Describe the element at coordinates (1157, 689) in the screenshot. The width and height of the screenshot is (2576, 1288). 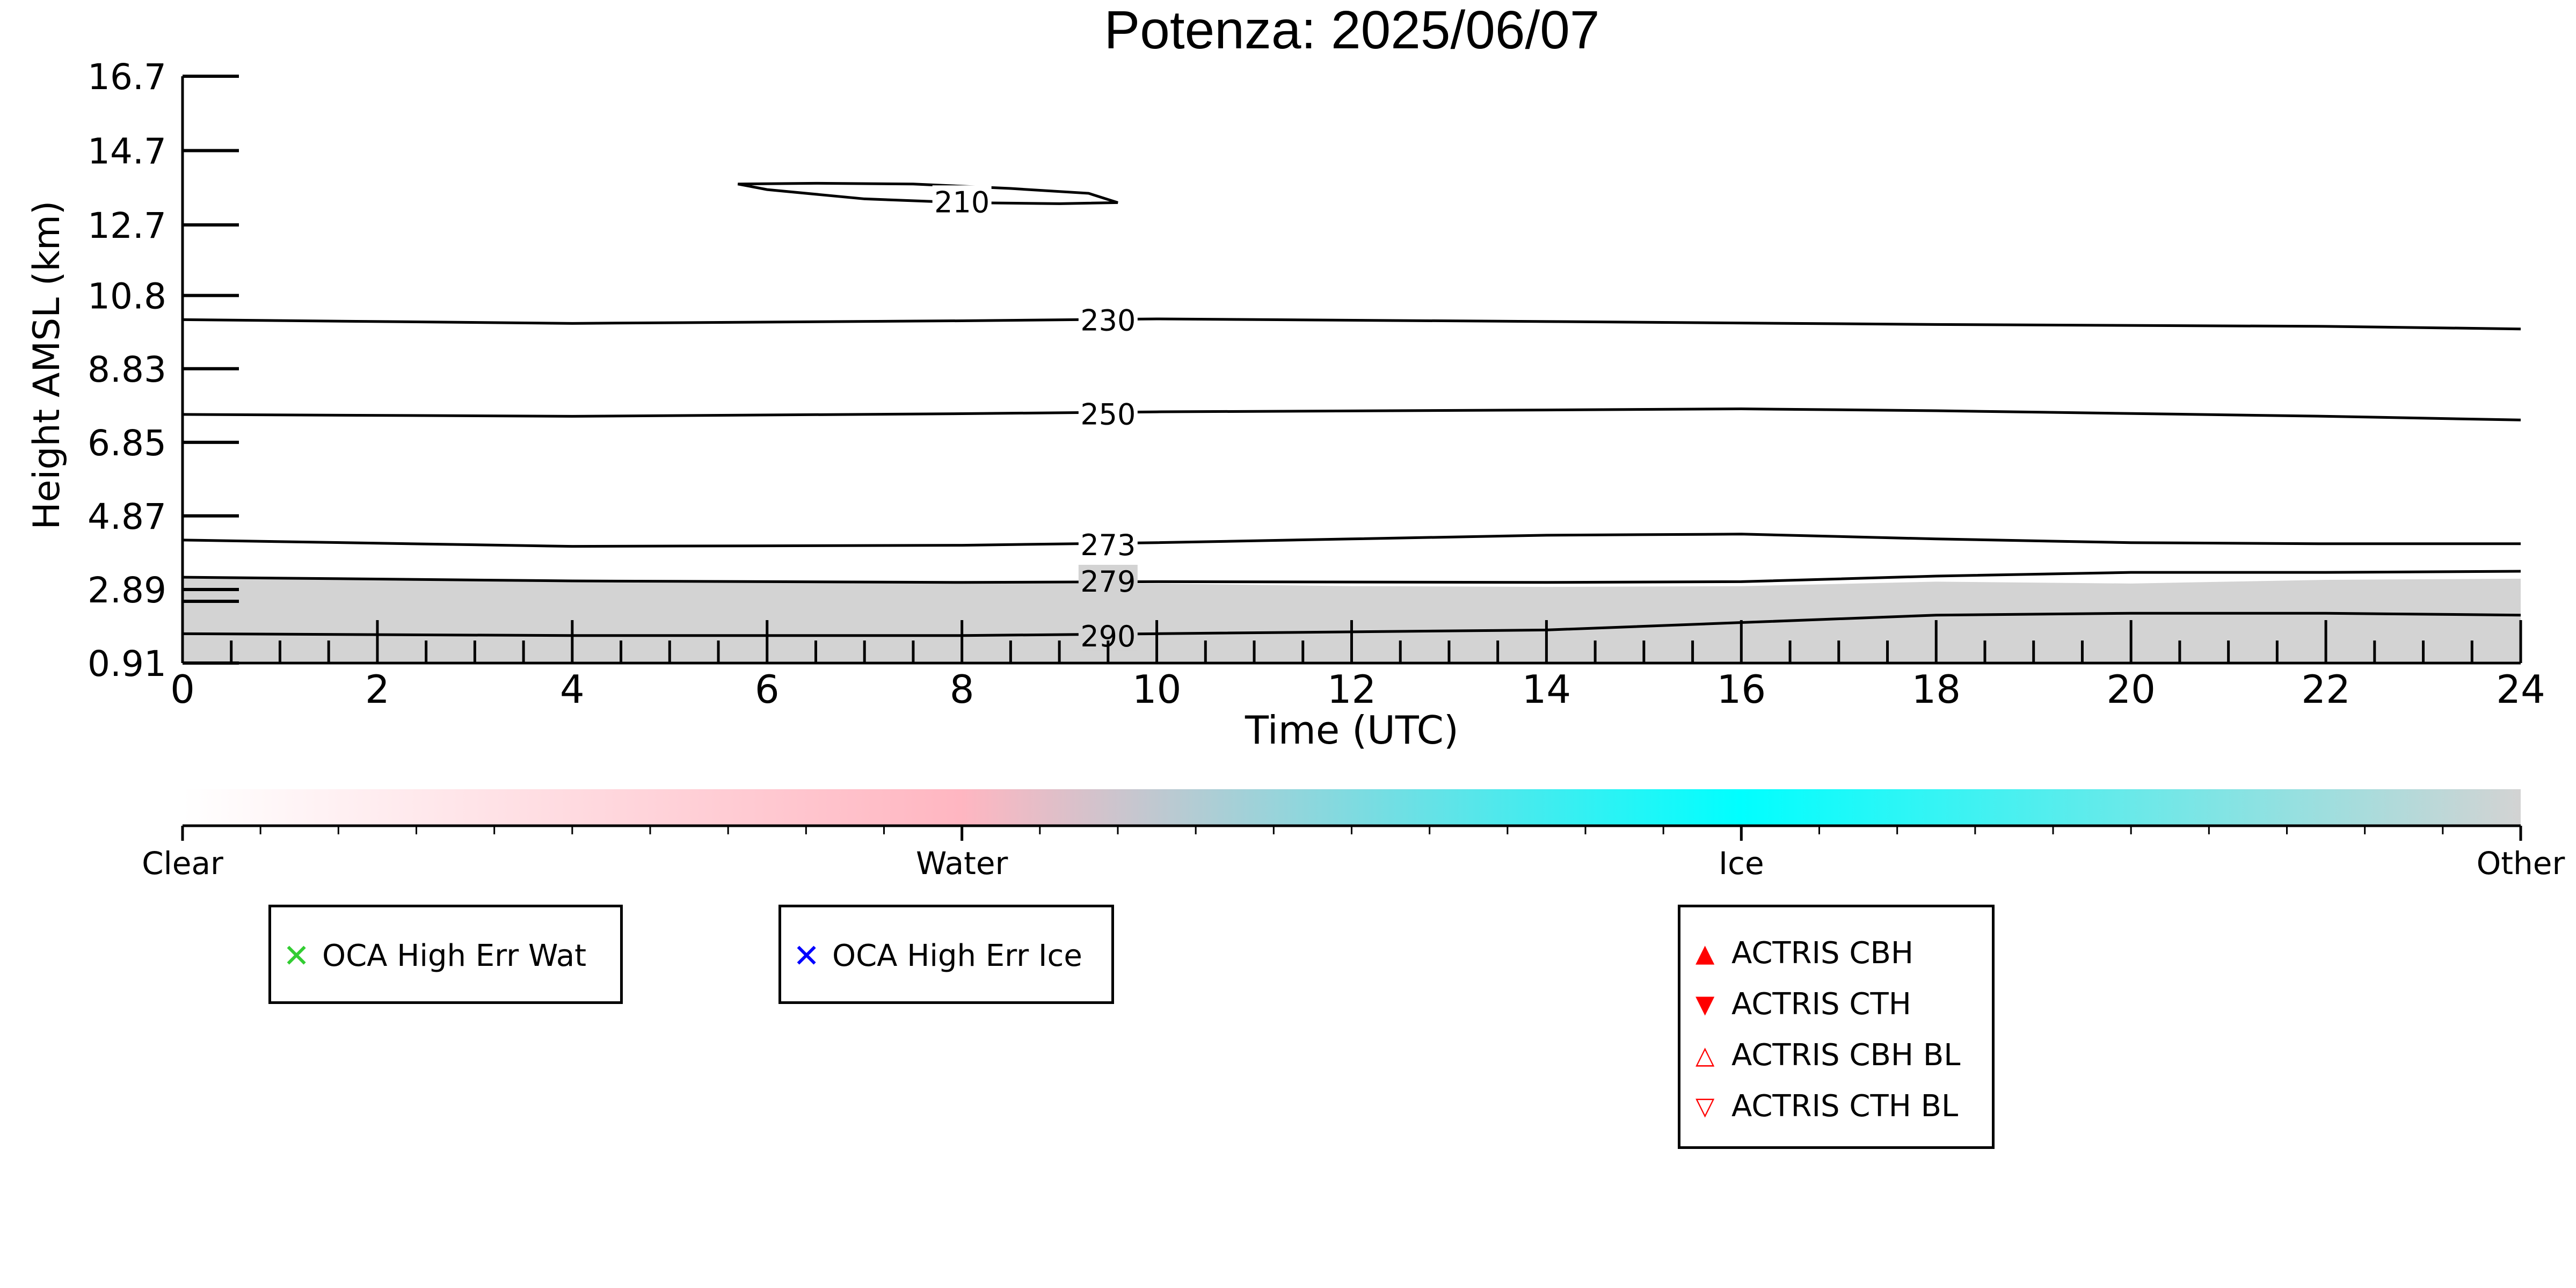
I see `x-tick-label: 10` at that location.